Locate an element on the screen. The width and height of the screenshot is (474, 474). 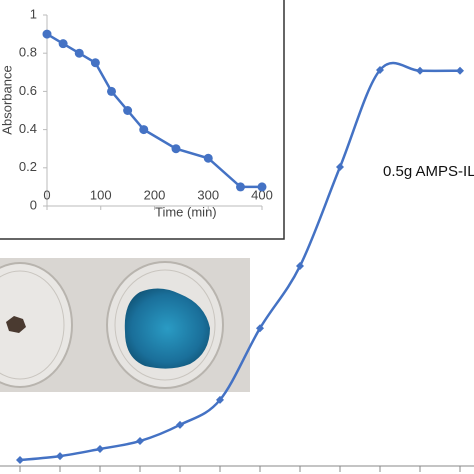
y-tick-label: 0.2 is located at coordinates (28, 166).